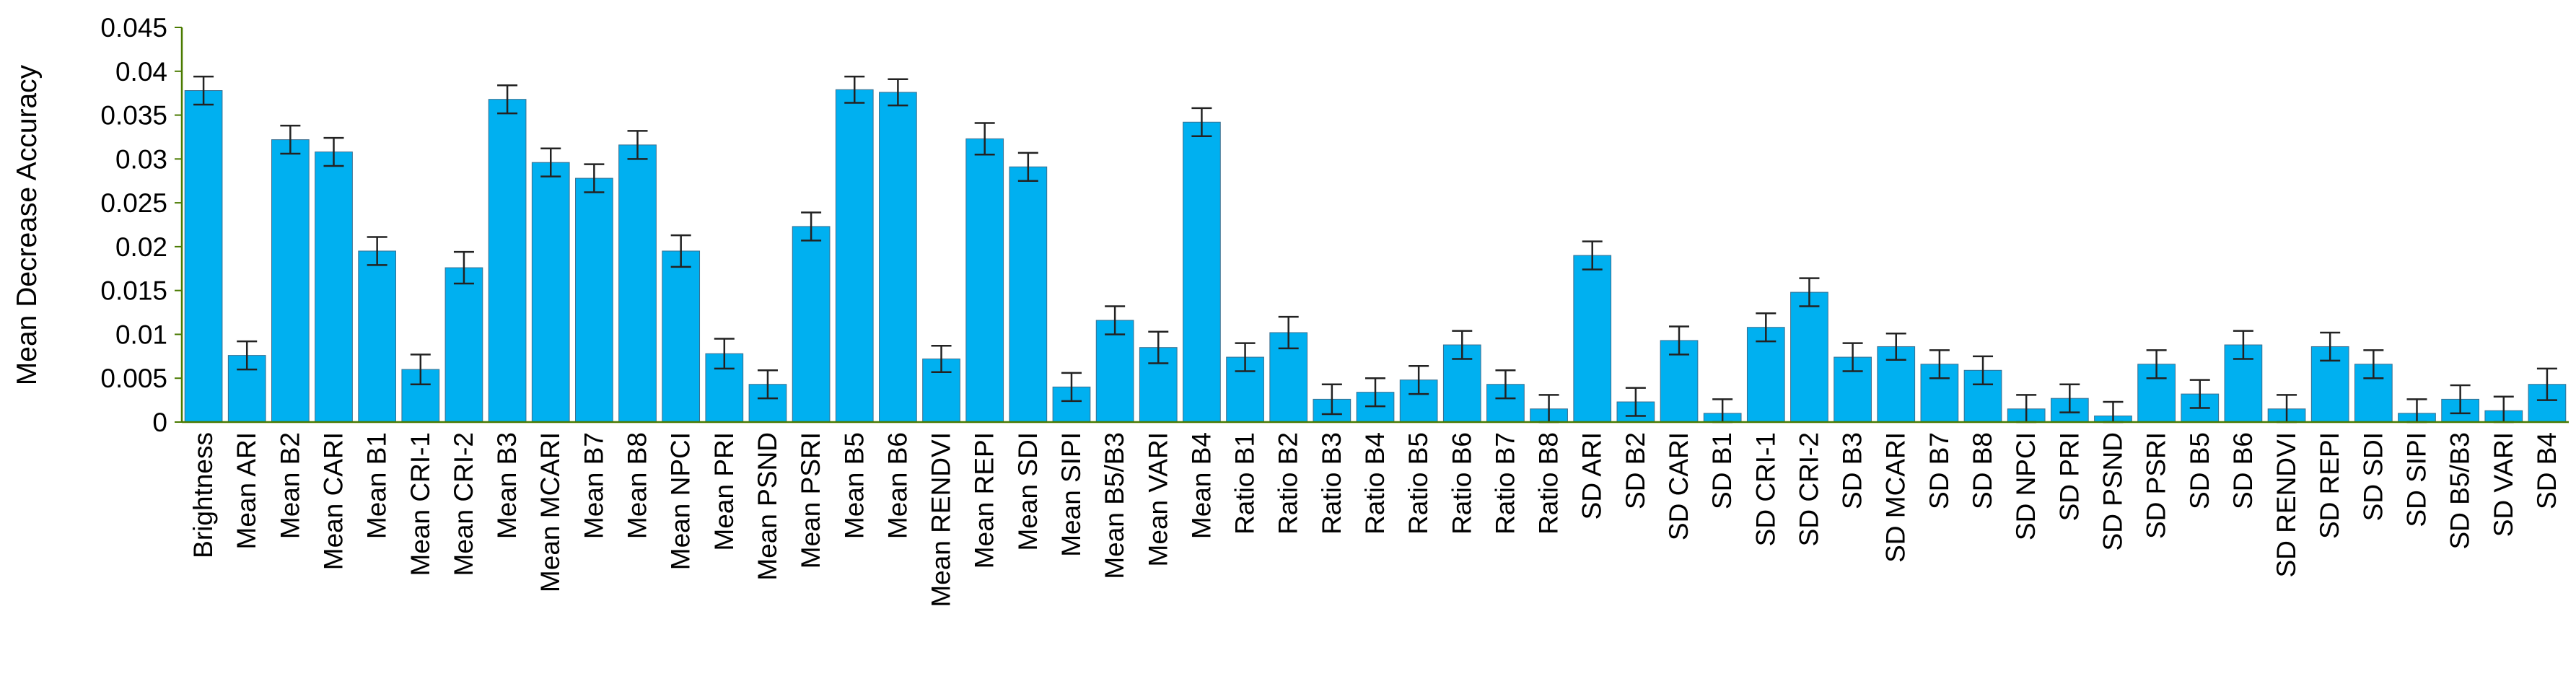  What do you see at coordinates (941, 519) in the screenshot?
I see `x-tick-label: Mean RENDVI` at bounding box center [941, 519].